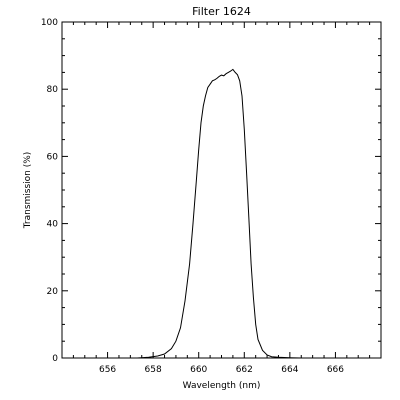 The height and width of the screenshot is (400, 400). Describe the element at coordinates (53, 90) in the screenshot. I see `y-tick-label: 80` at that location.